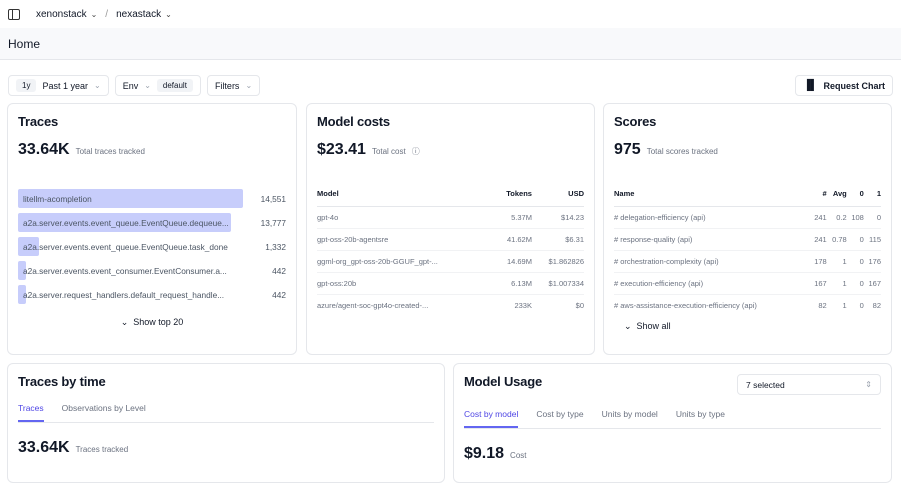  Describe the element at coordinates (484, 453) in the screenshot. I see `total-value: $9.18` at that location.